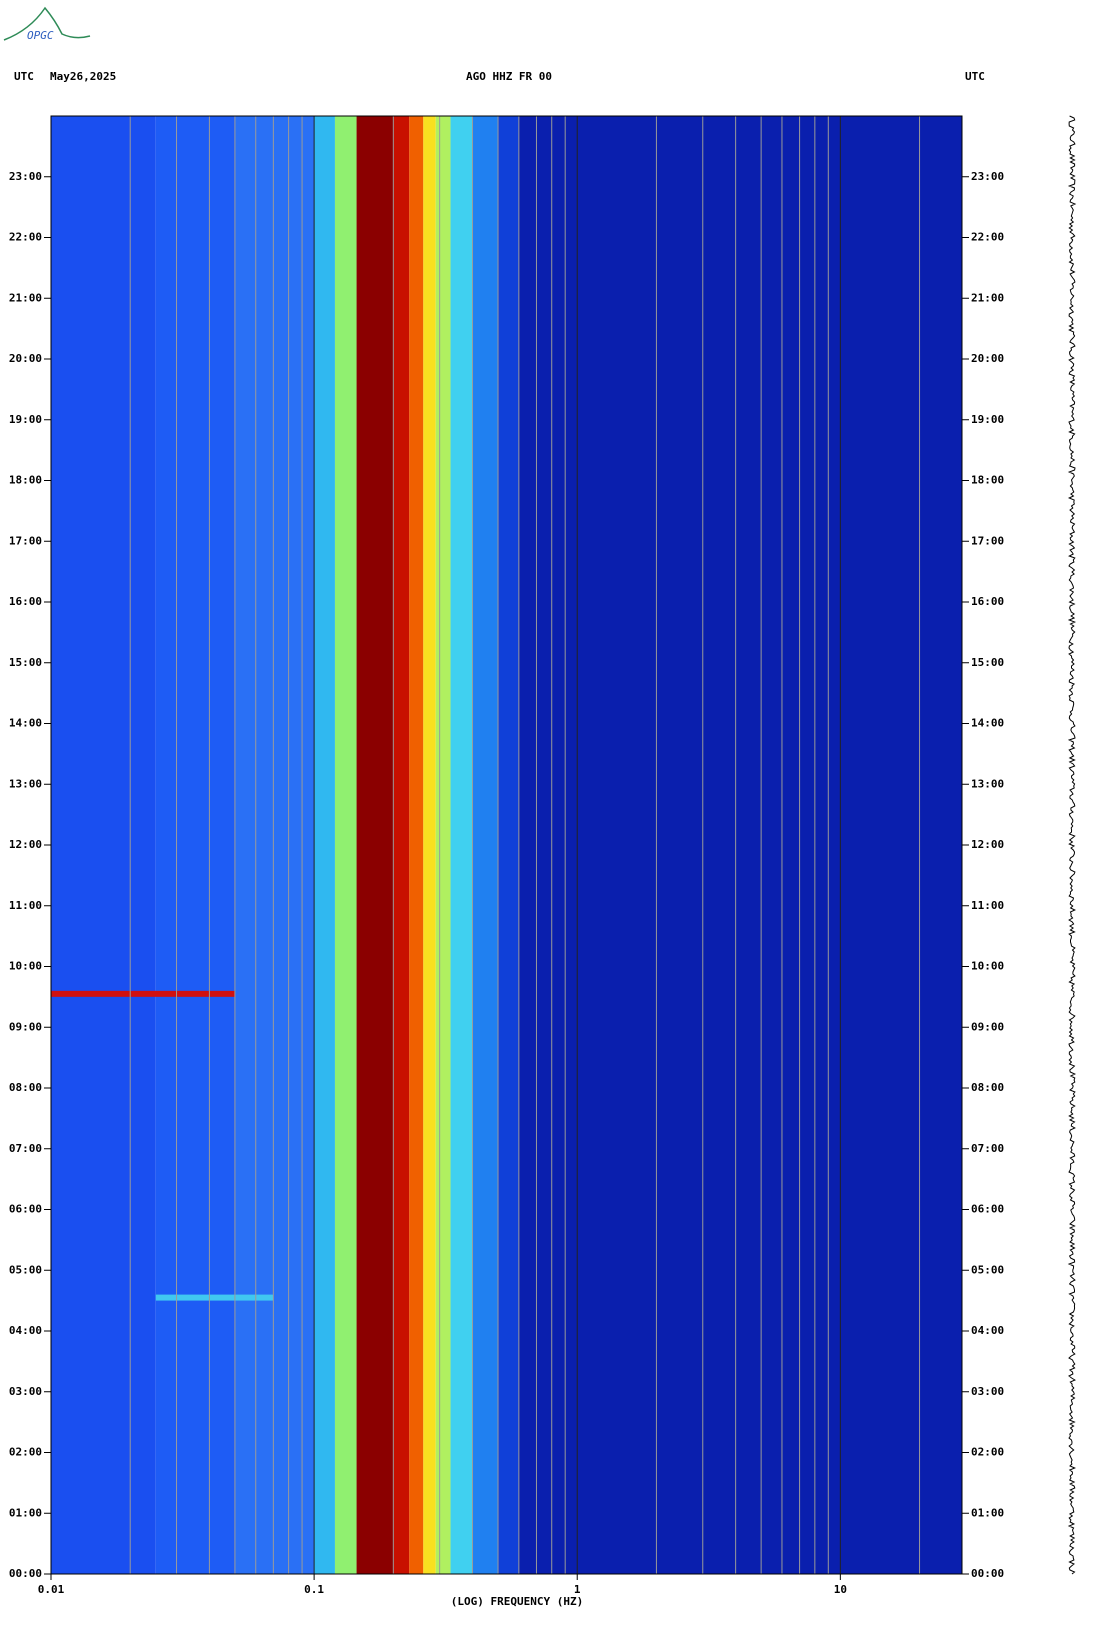 The height and width of the screenshot is (1638, 1102). I want to click on y-tick-label-right: 07:00, so click(987, 1148).